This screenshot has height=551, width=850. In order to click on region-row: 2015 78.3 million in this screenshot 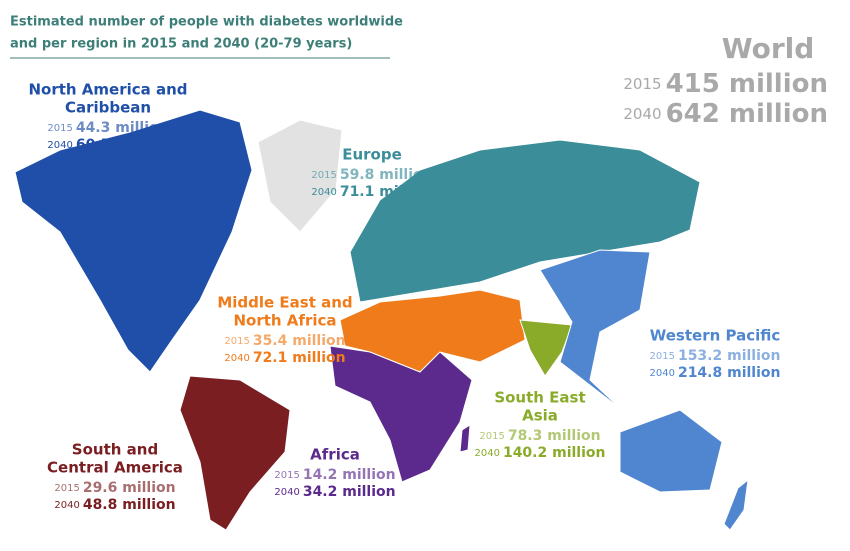, I will do `click(539, 436)`.